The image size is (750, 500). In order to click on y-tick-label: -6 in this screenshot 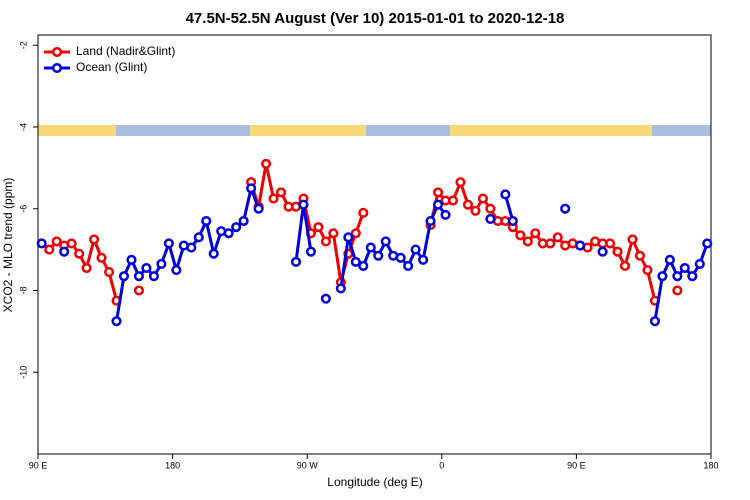, I will do `click(23, 209)`.